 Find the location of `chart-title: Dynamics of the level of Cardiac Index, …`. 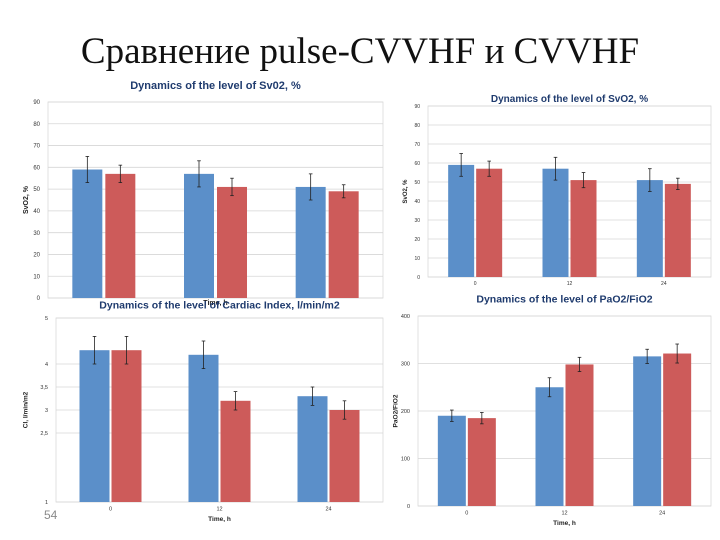

chart-title: Dynamics of the level of Cardiac Index, … is located at coordinates (219, 306).